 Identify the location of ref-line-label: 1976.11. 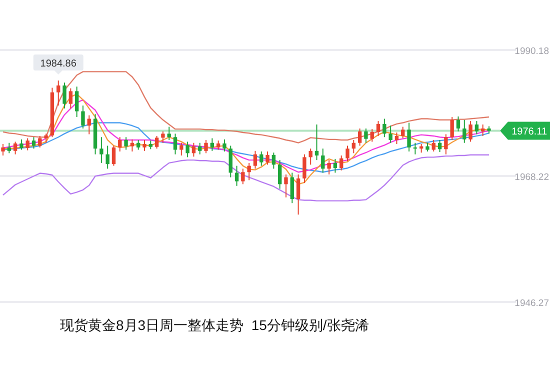
(530, 132).